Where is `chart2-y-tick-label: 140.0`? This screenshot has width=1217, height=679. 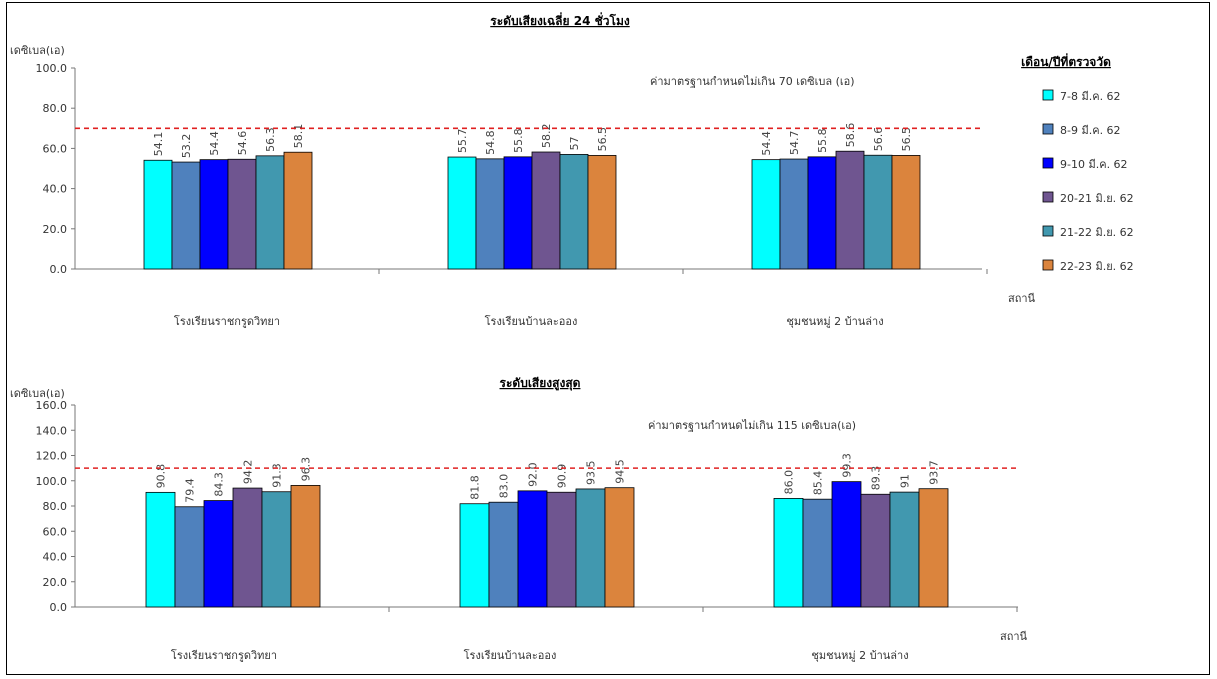
chart2-y-tick-label: 140.0 is located at coordinates (52, 430).